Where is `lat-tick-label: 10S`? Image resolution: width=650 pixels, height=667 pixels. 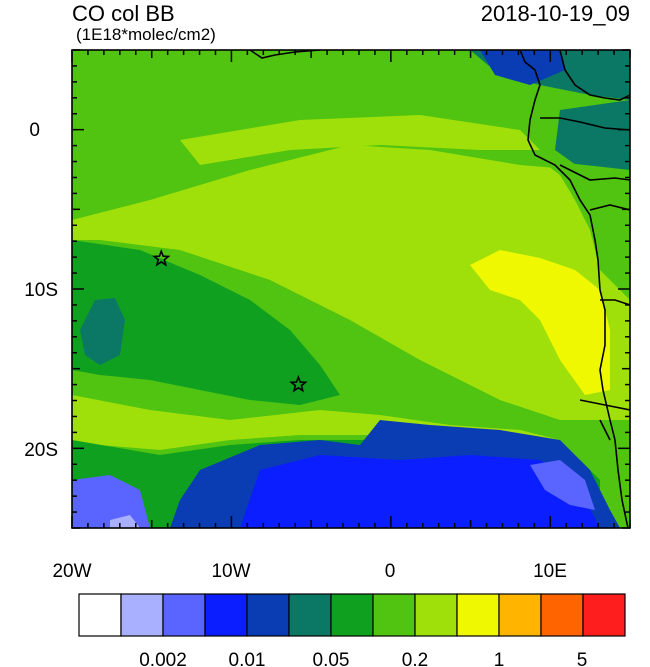 lat-tick-label: 10S is located at coordinates (41, 290).